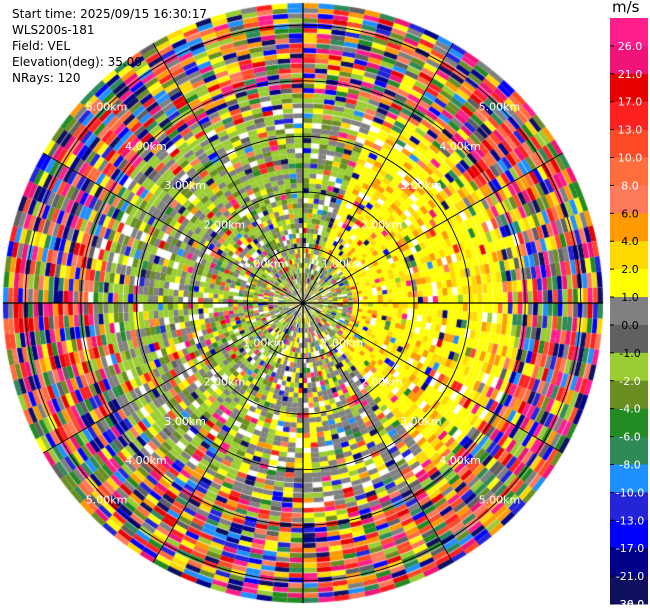  I want to click on colorbar-label: -17.0, so click(630, 548).